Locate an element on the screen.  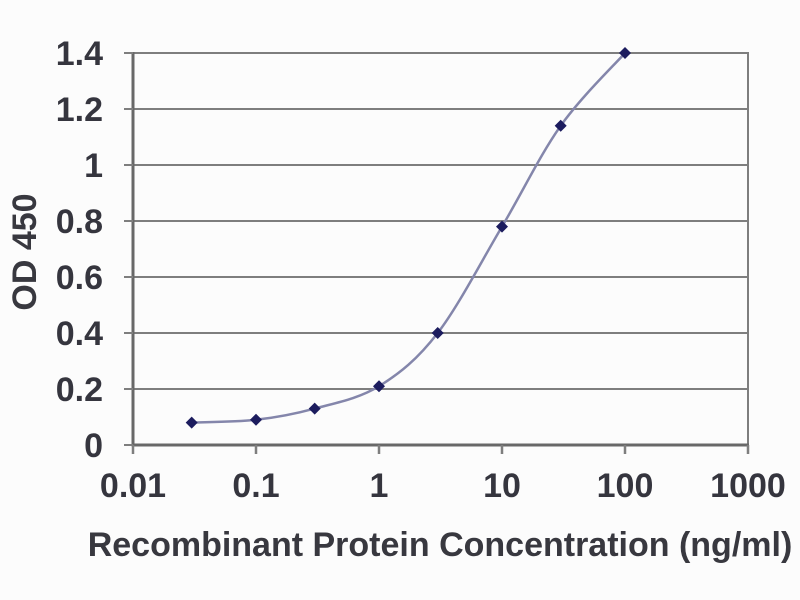
x-tick-label: 0.01 is located at coordinates (133, 486).